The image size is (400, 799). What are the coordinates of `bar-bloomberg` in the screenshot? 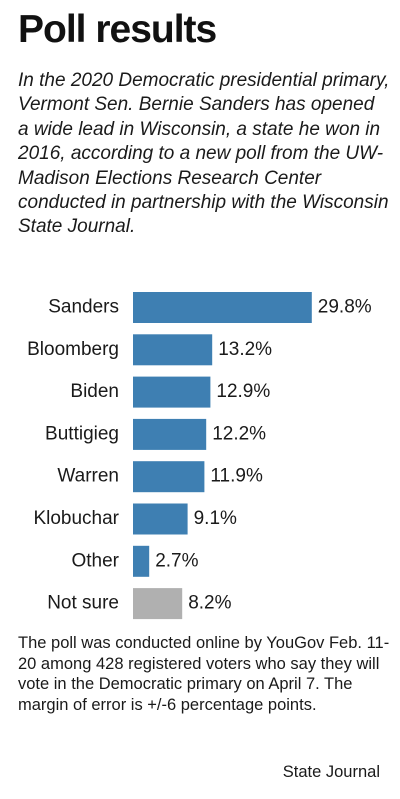 It's located at (173, 350).